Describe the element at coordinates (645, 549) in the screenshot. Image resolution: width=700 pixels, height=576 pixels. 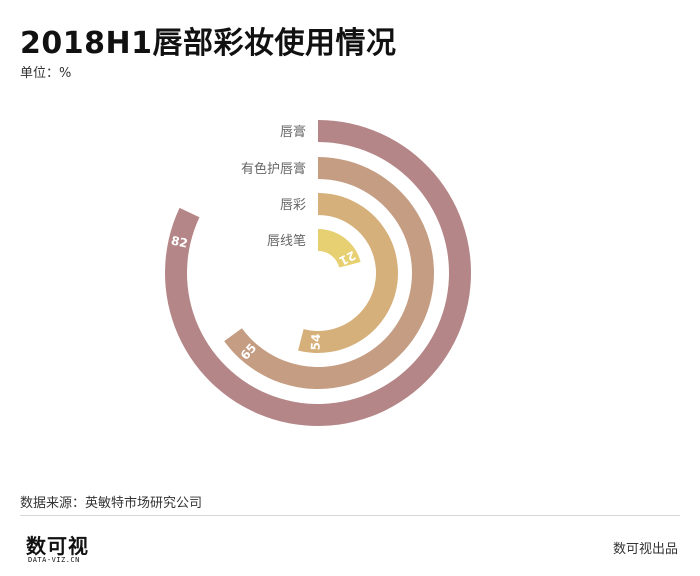
I see `credit-text: 数可视出品` at that location.